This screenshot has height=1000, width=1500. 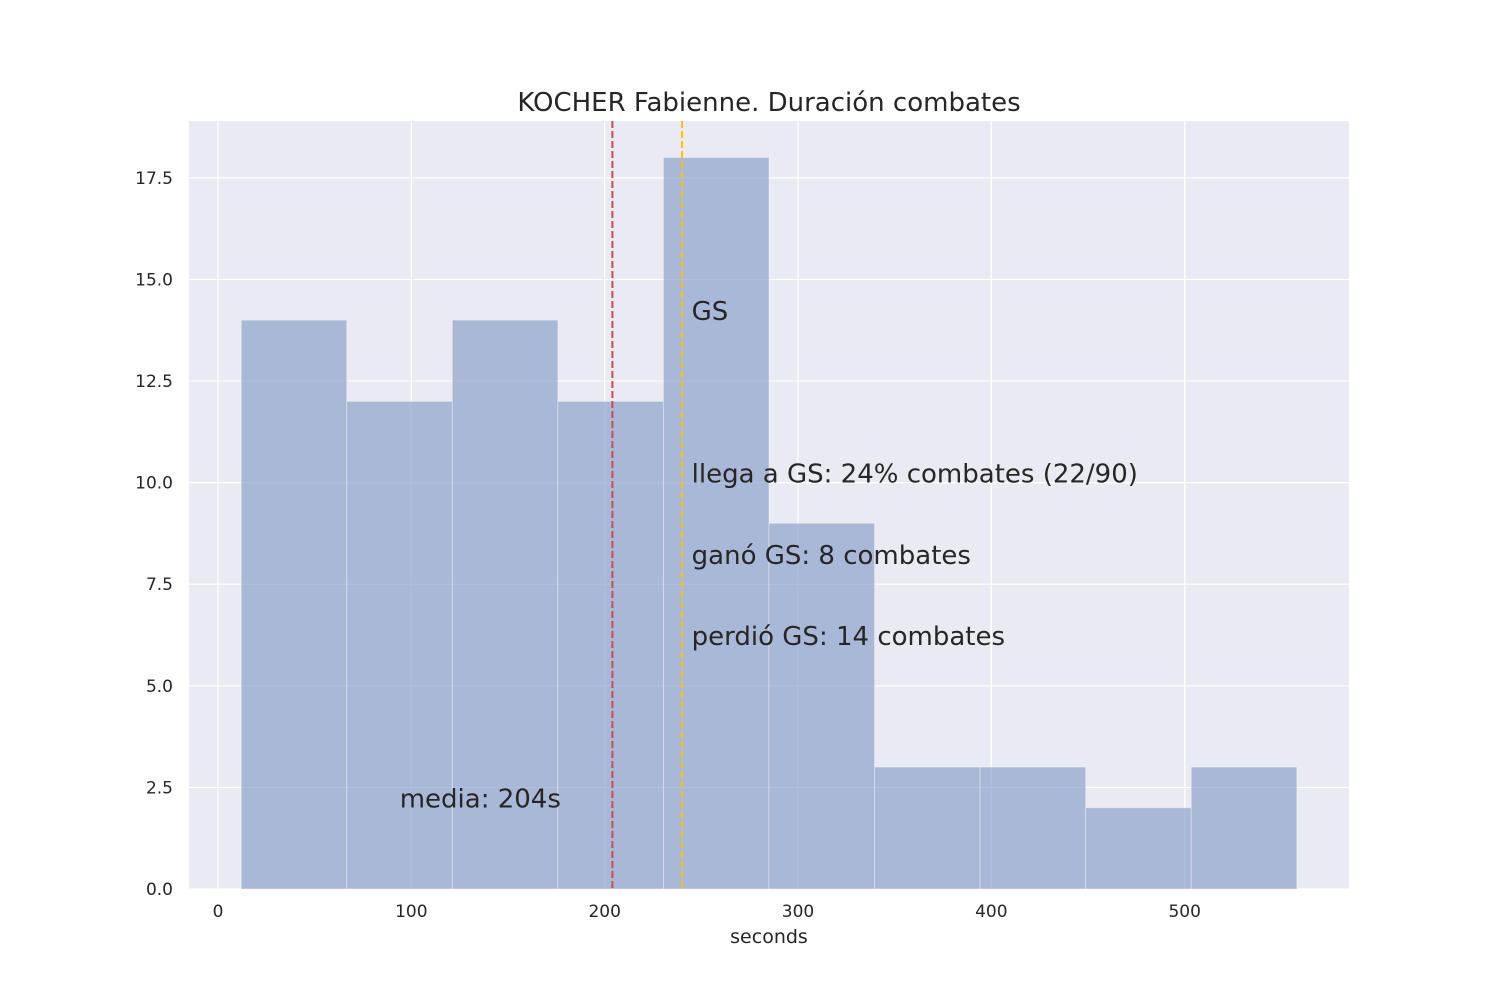 I want to click on x-tick-label: 500, so click(x=1184, y=912).